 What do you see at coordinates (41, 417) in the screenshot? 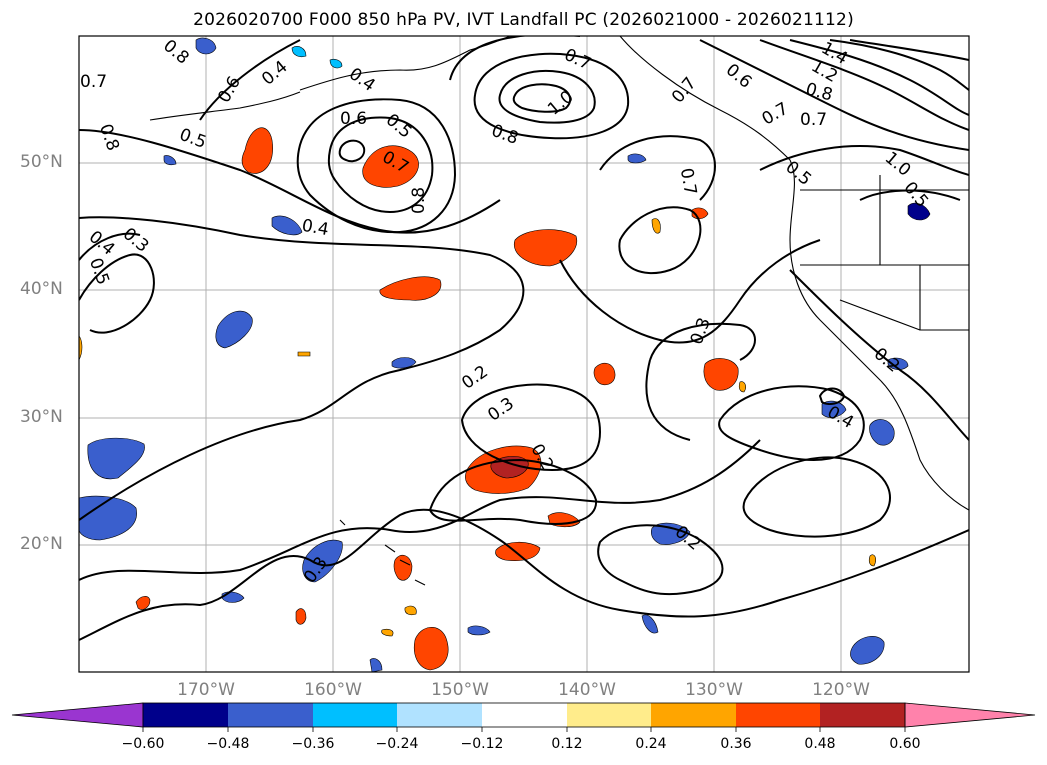
I see `lat-tick-label: 30°N` at bounding box center [41, 417].